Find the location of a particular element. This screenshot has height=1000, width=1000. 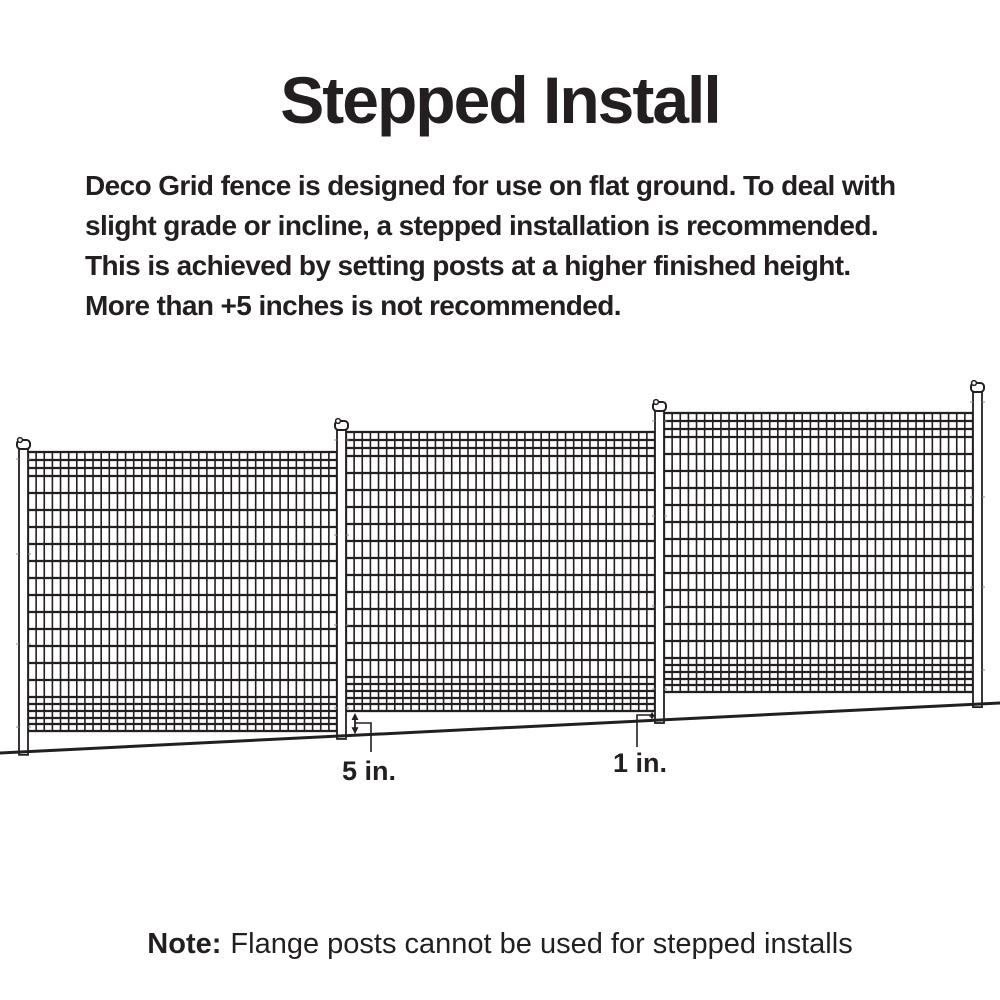

note-prefix: Note: is located at coordinates (184, 944).